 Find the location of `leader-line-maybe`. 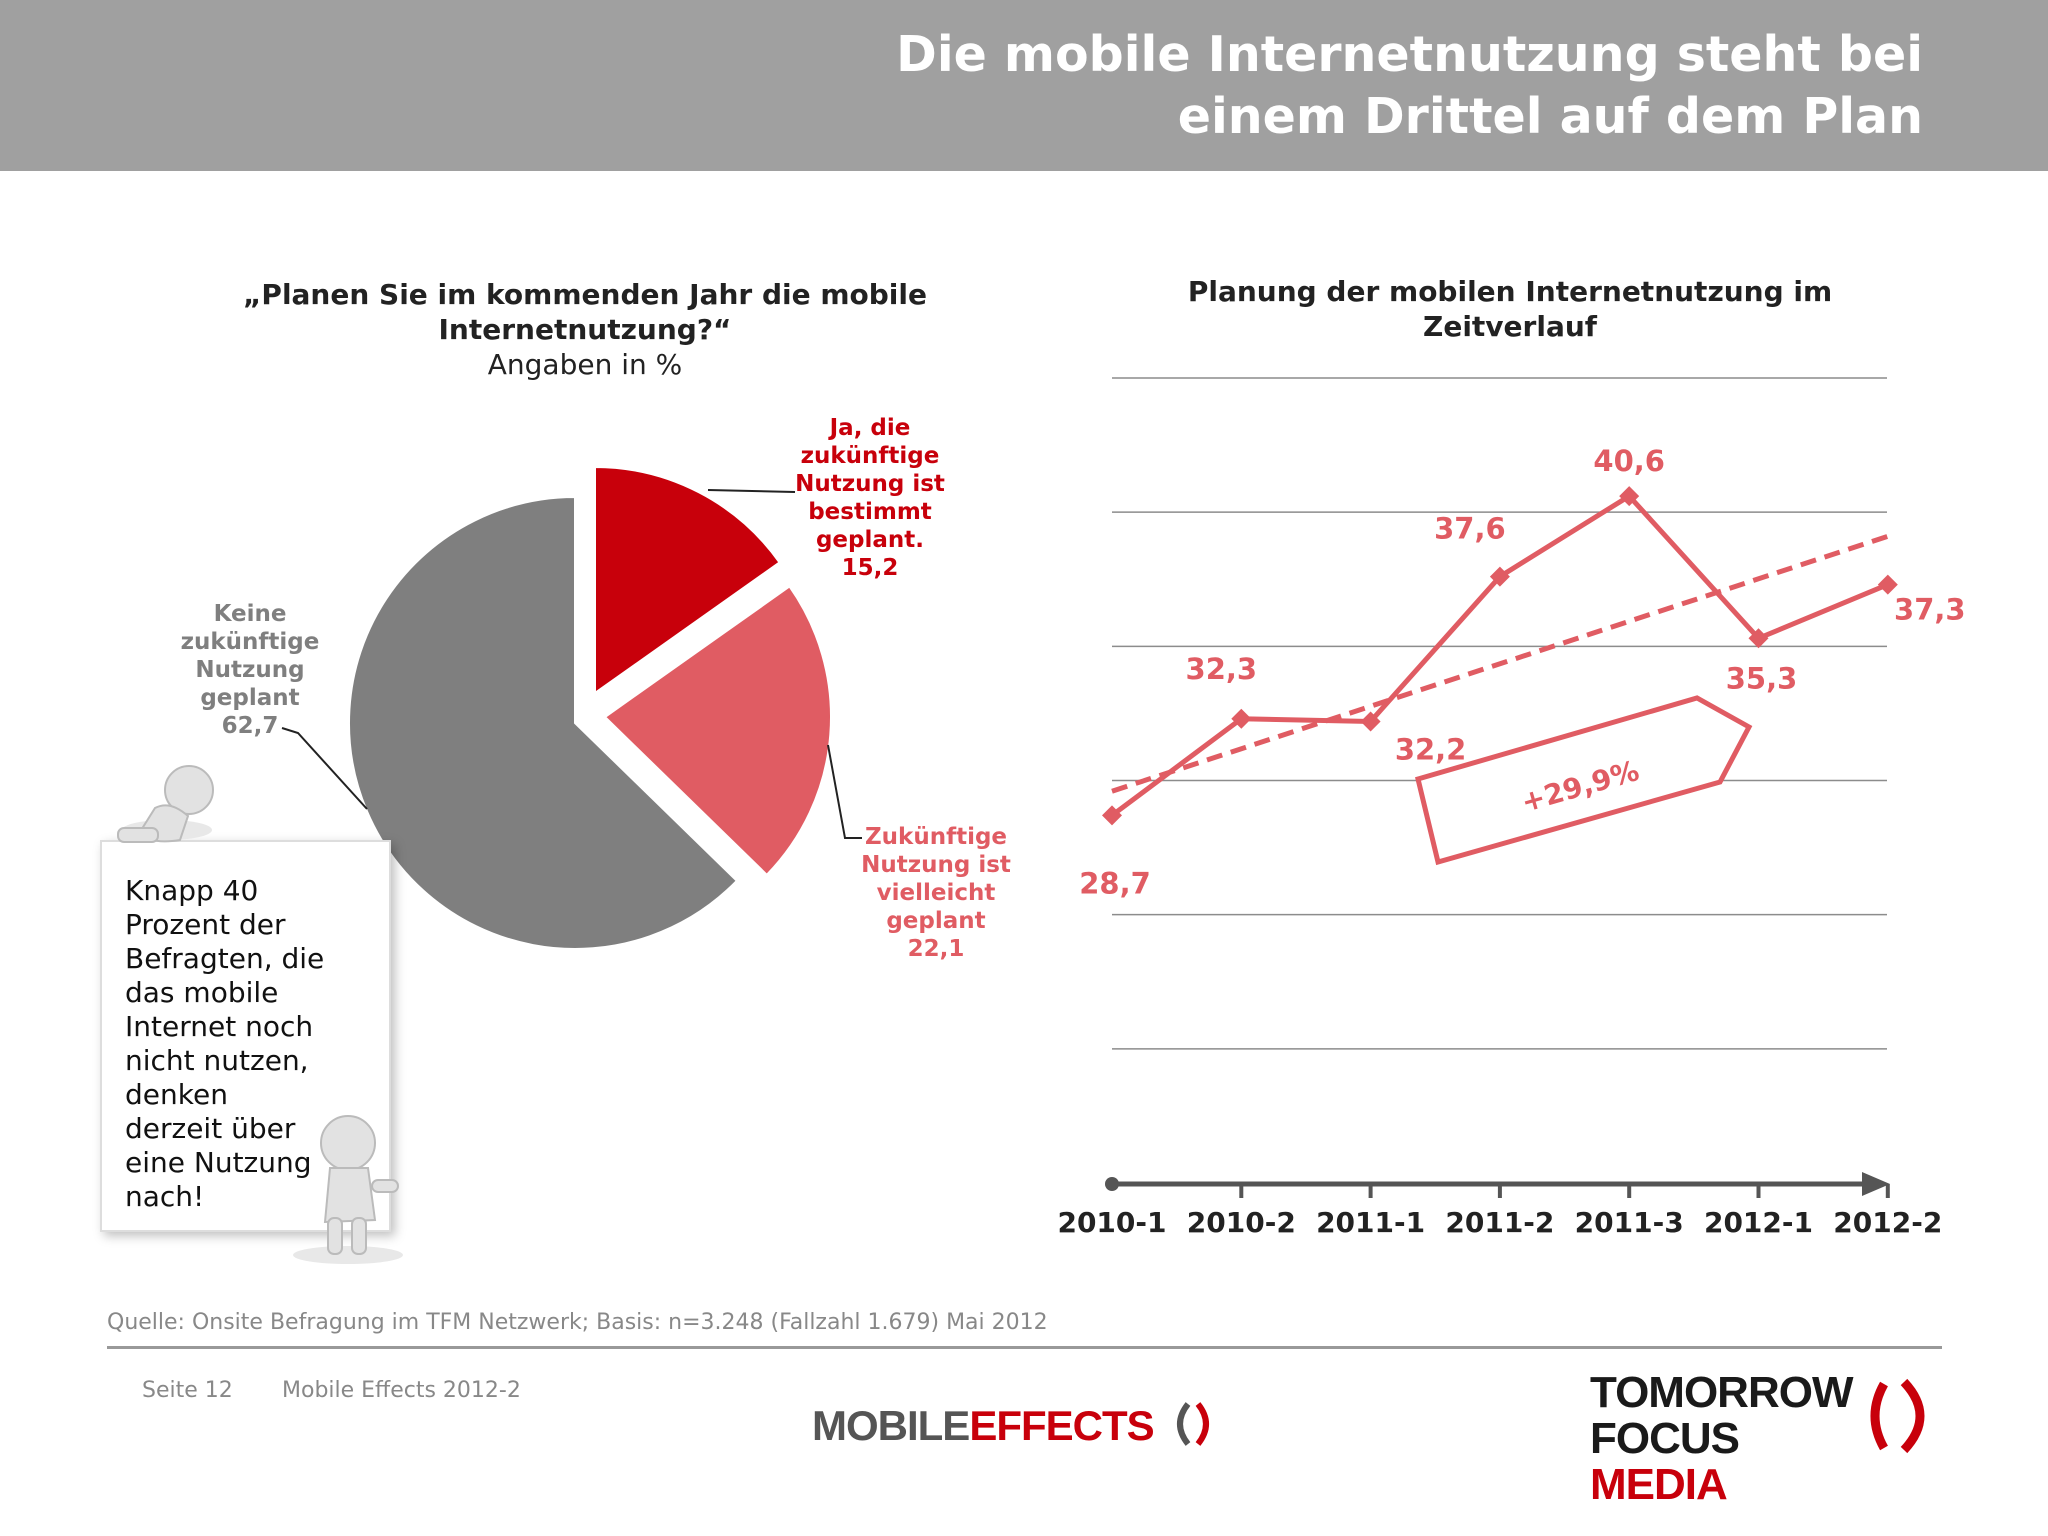

leader-line-maybe is located at coordinates (844, 791).